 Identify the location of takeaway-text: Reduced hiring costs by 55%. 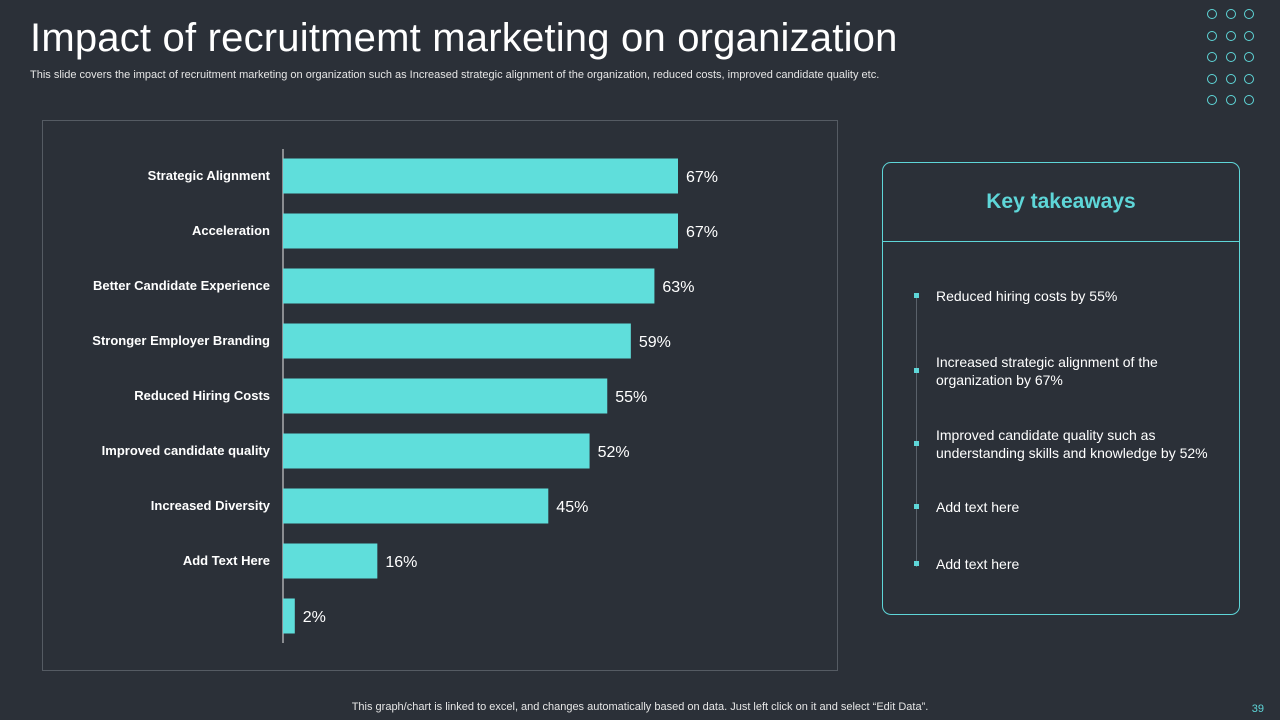
(1027, 296).